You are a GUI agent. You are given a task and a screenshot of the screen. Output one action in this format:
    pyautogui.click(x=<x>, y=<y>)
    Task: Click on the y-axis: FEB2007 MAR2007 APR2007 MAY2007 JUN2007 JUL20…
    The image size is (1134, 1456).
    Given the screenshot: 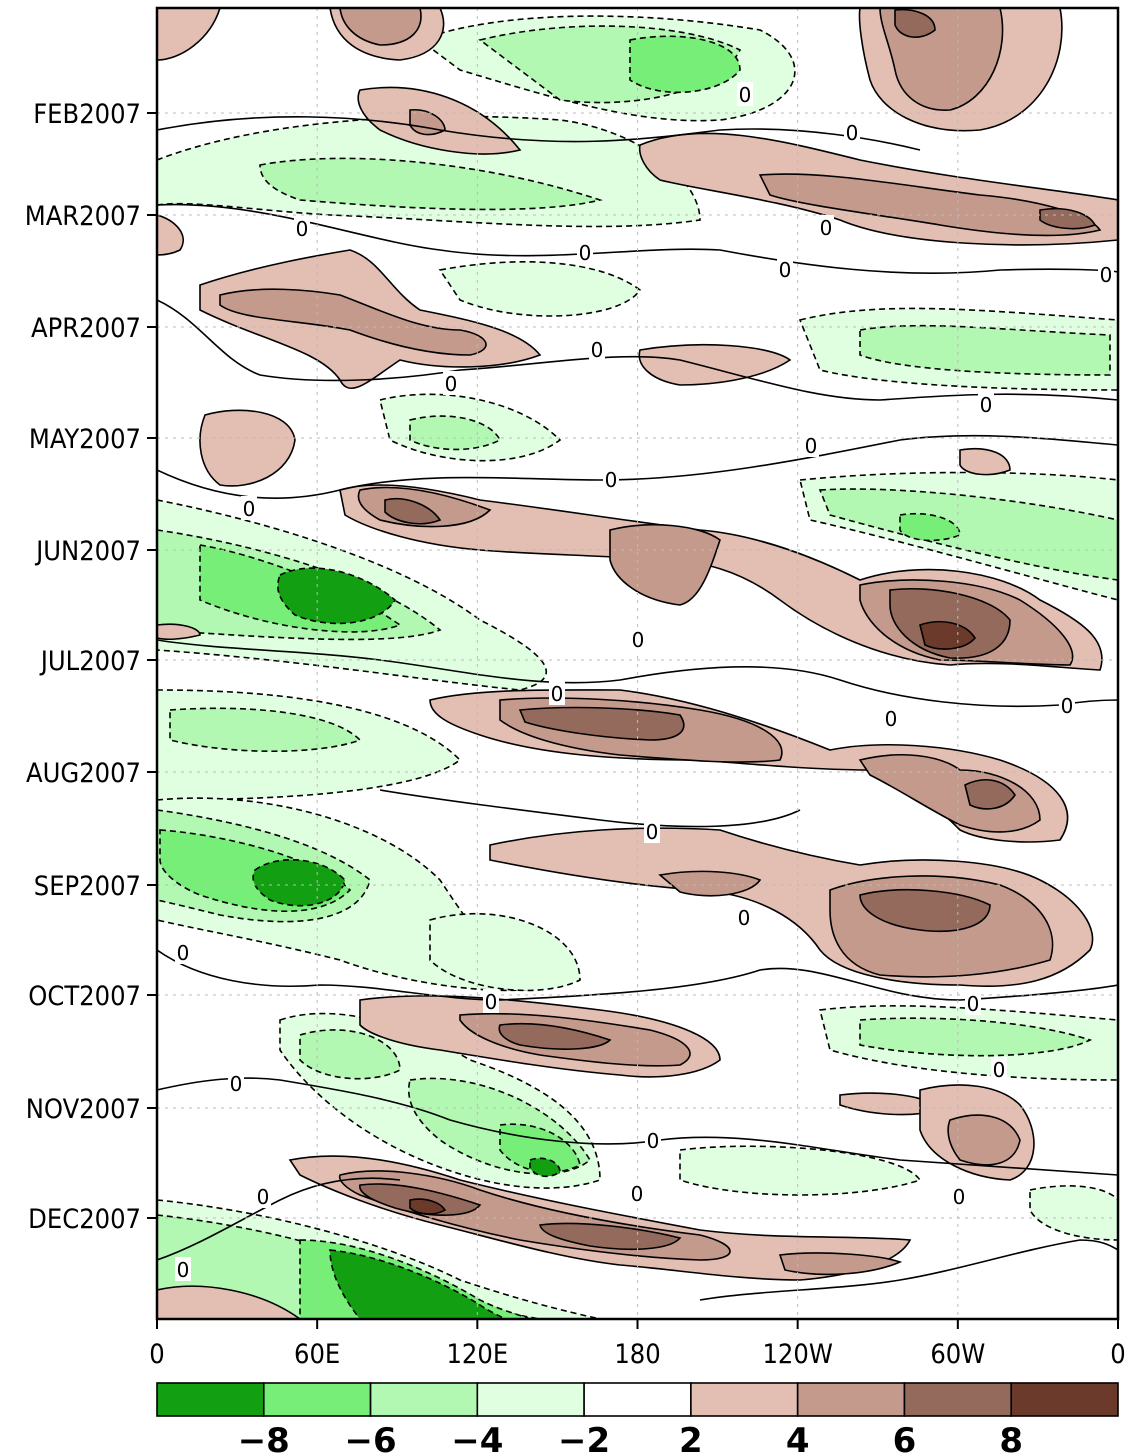 What is the action you would take?
    pyautogui.click(x=91, y=667)
    